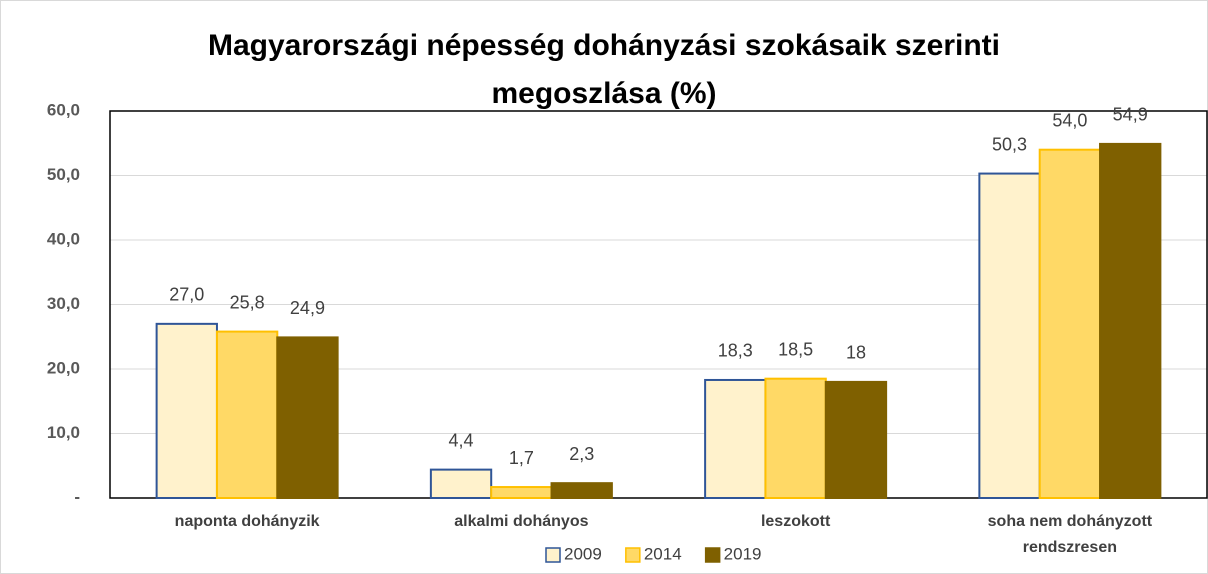 The width and height of the screenshot is (1208, 574). What do you see at coordinates (795, 349) in the screenshot?
I see `data-label: 18,5` at bounding box center [795, 349].